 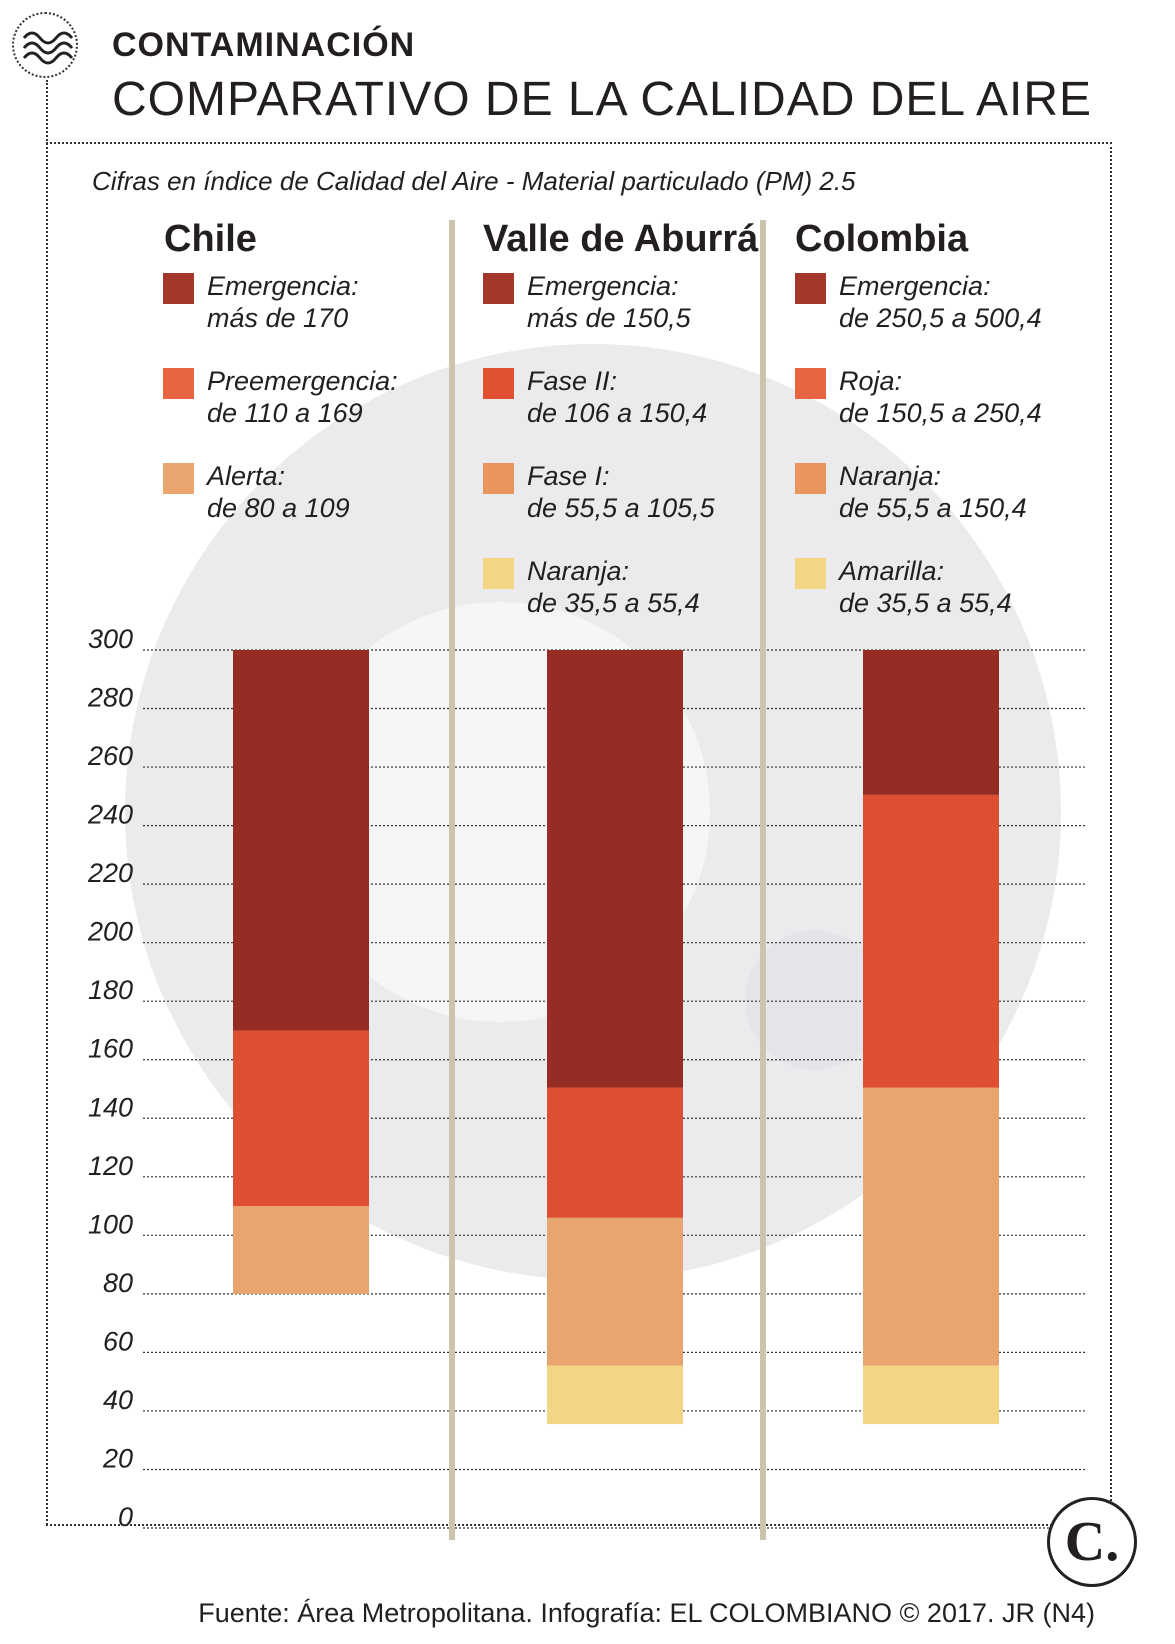 What do you see at coordinates (285, 413) in the screenshot?
I see `legend-range: de 110 a 169` at bounding box center [285, 413].